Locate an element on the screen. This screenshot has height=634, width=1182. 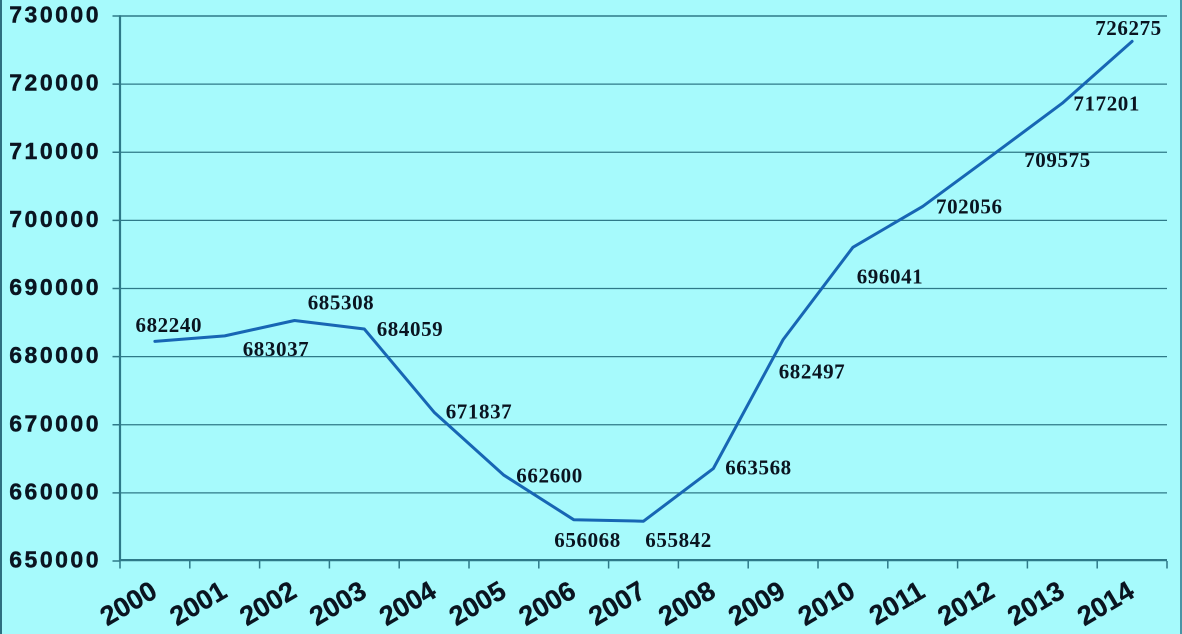
svg-text: 690000 is located at coordinates (55, 287).